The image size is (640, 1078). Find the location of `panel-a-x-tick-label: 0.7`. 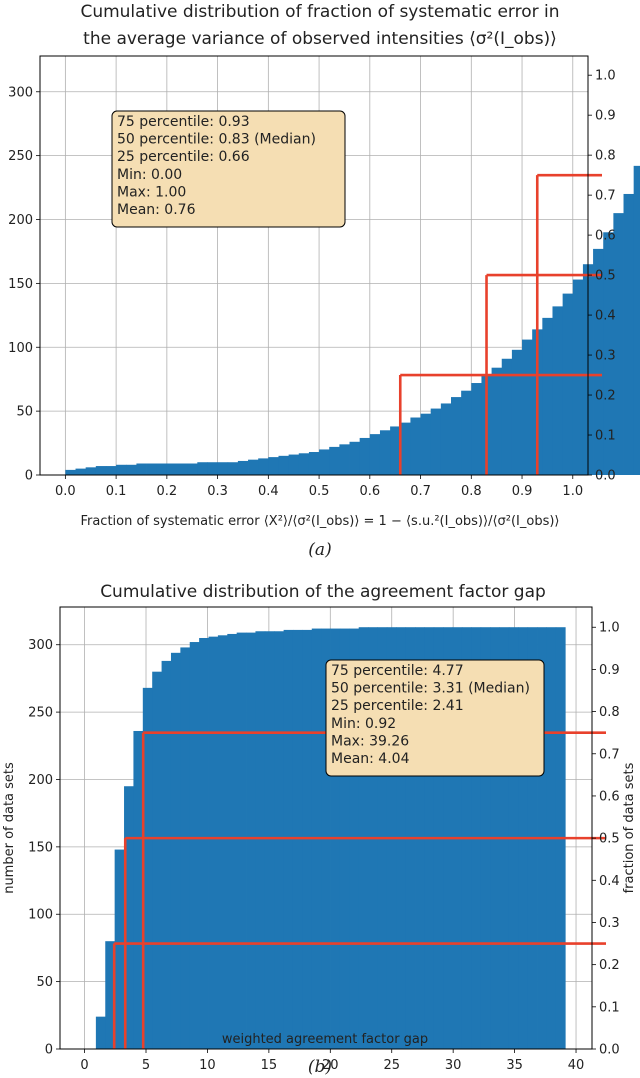

panel-a-x-tick-label: 0.7 is located at coordinates (420, 491).